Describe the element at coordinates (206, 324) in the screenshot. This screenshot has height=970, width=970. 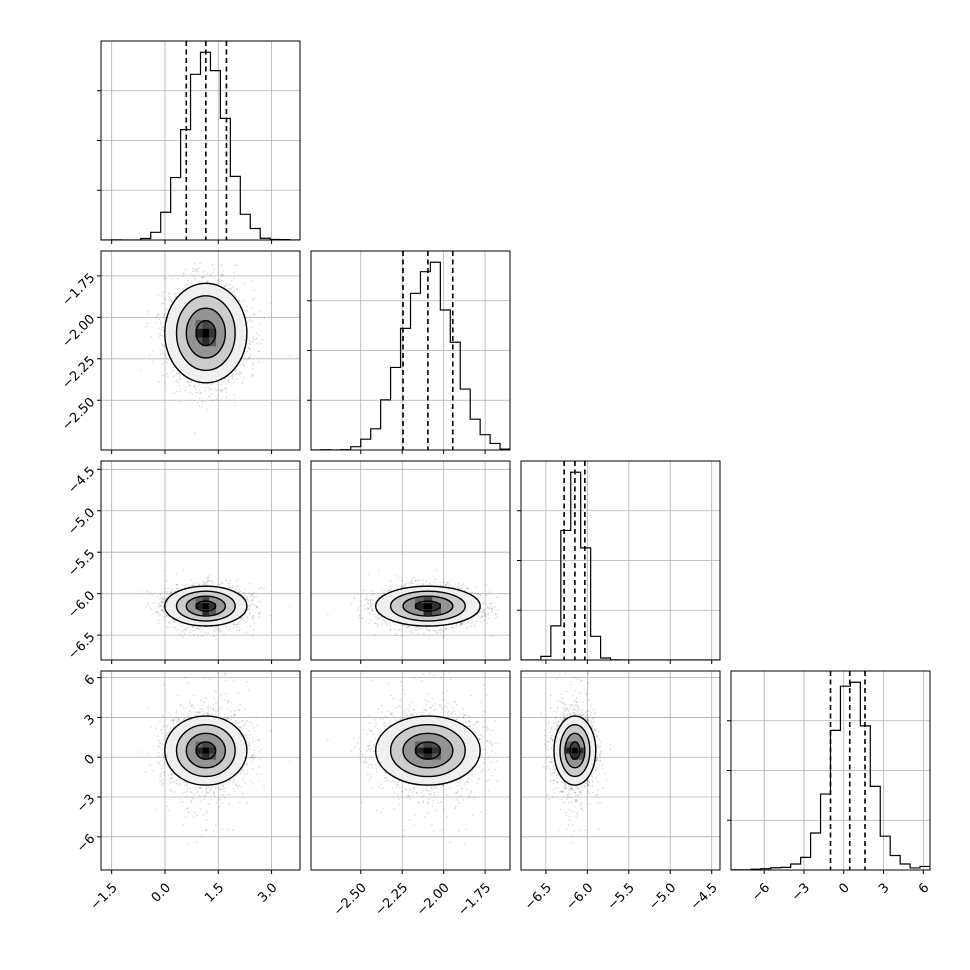
I see `density-cell` at that location.